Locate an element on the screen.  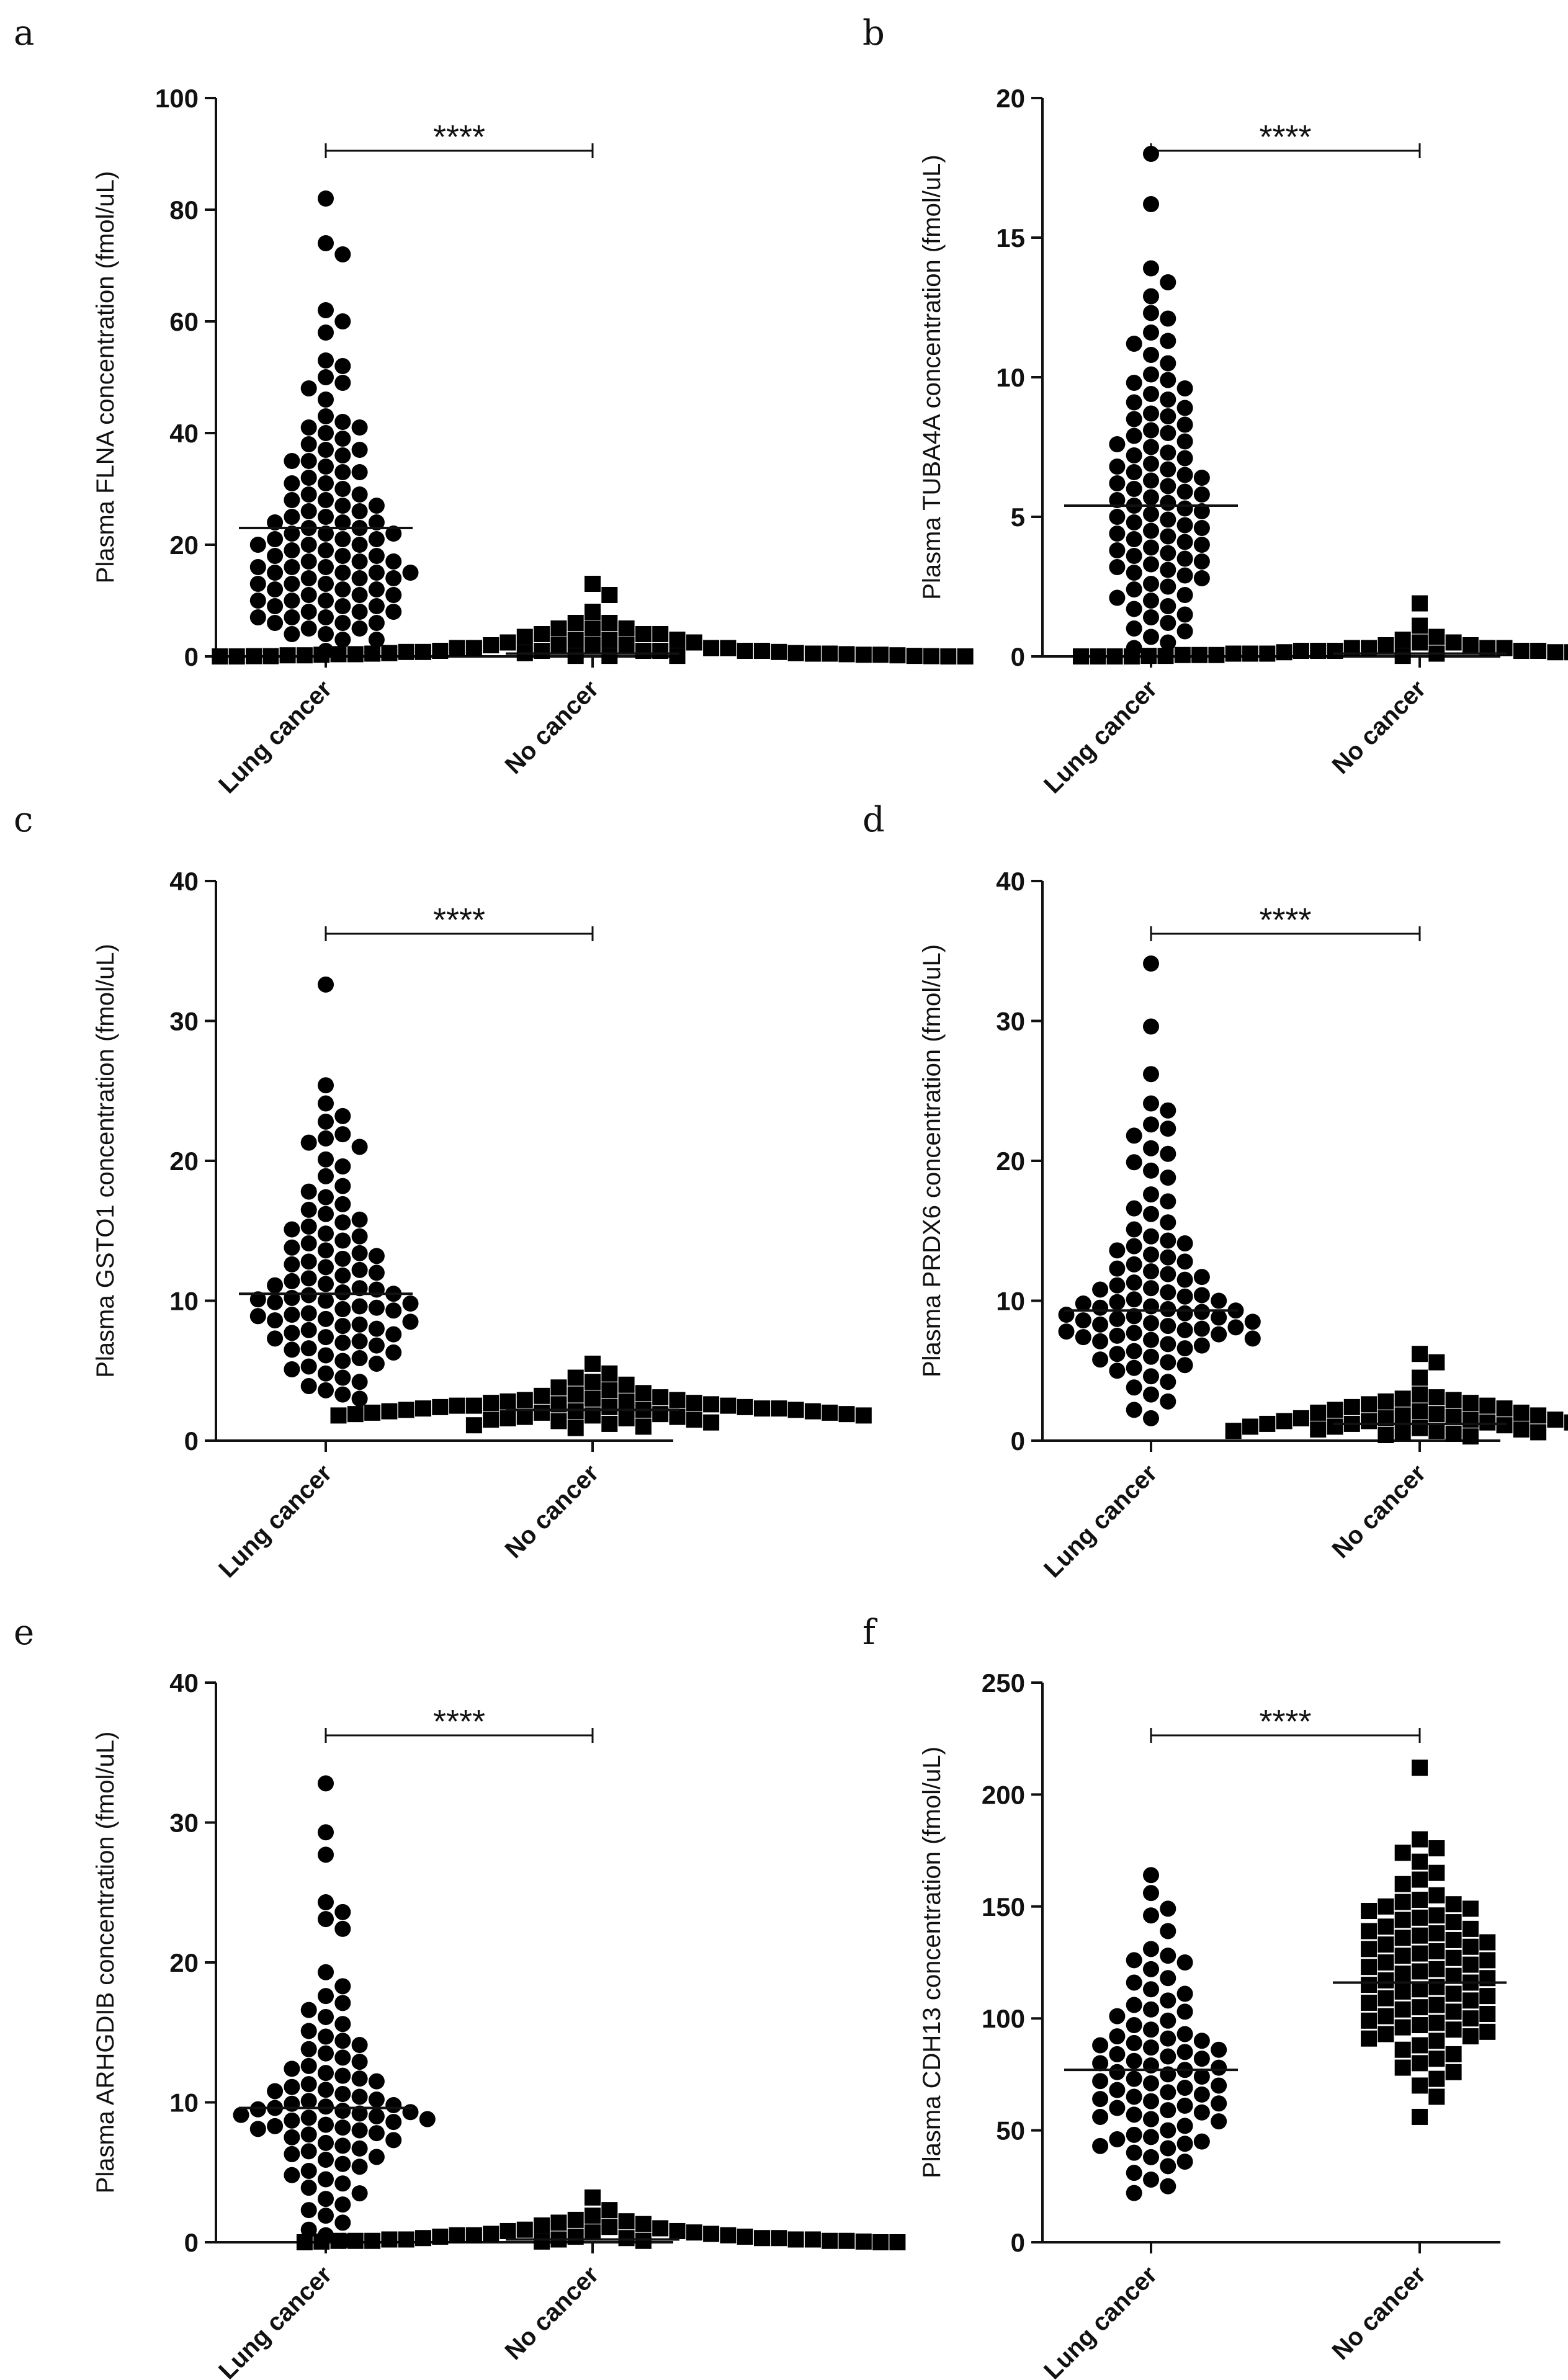
y-tick-label: 0 is located at coordinates (1018, 2242).